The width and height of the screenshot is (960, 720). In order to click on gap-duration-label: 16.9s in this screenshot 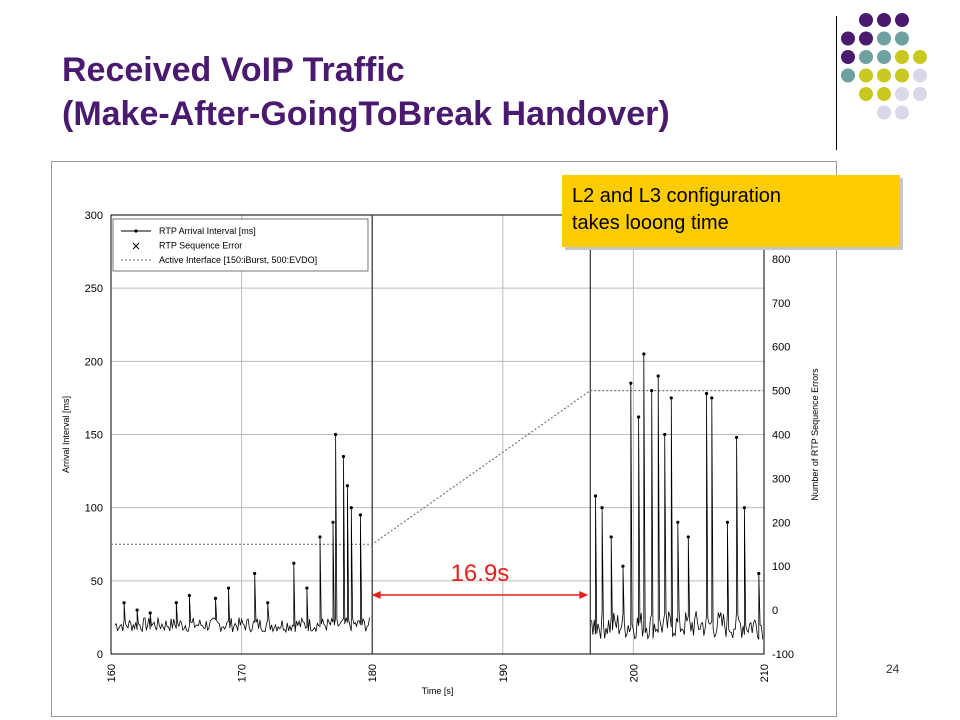, I will do `click(480, 573)`.